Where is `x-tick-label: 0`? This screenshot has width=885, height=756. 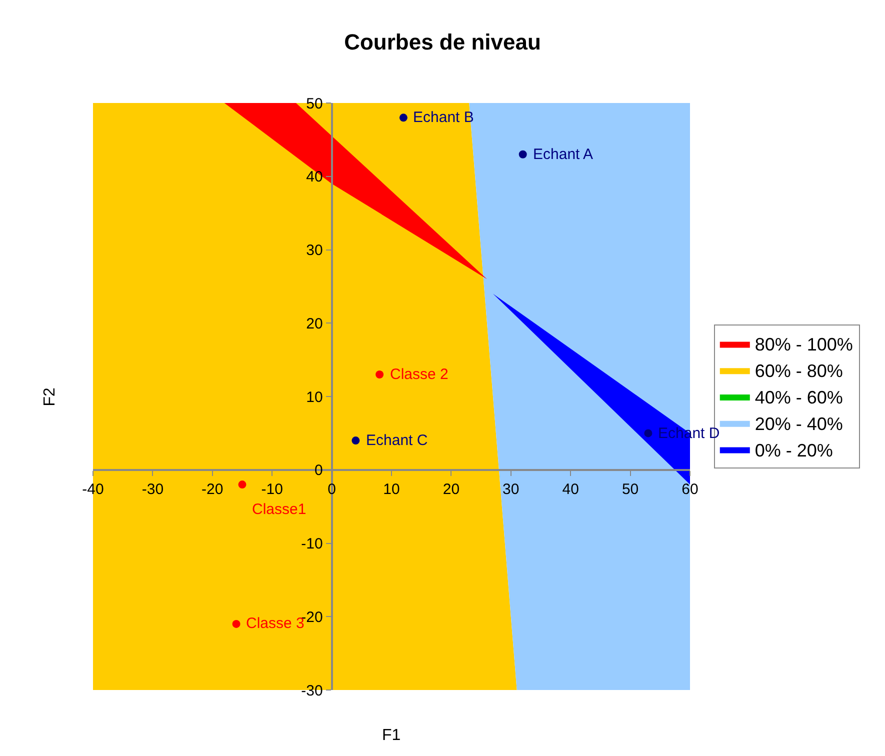
x-tick-label: 0 is located at coordinates (332, 489).